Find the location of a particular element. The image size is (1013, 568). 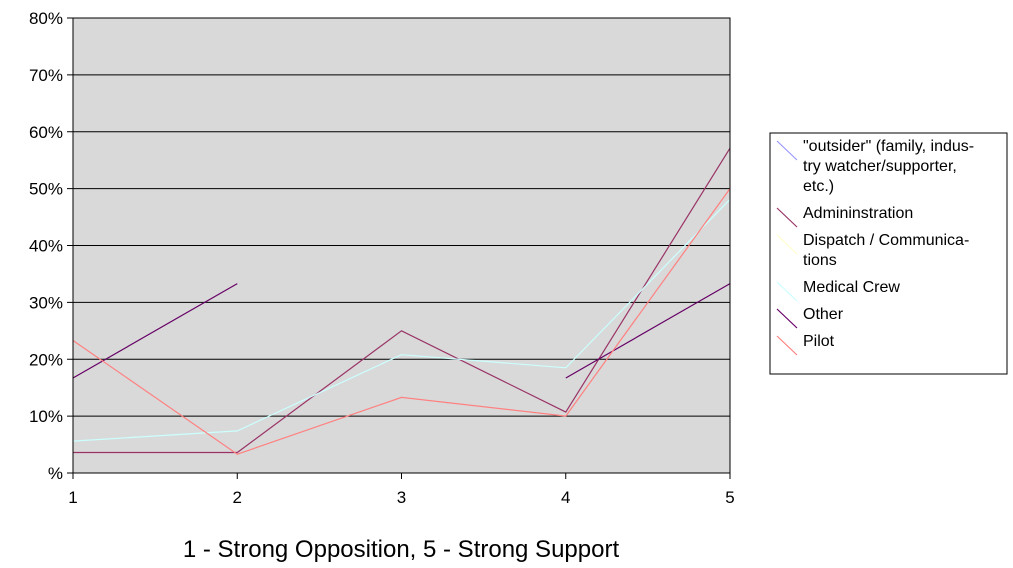

legend-label: Dispatch / Communica- is located at coordinates (886, 240).